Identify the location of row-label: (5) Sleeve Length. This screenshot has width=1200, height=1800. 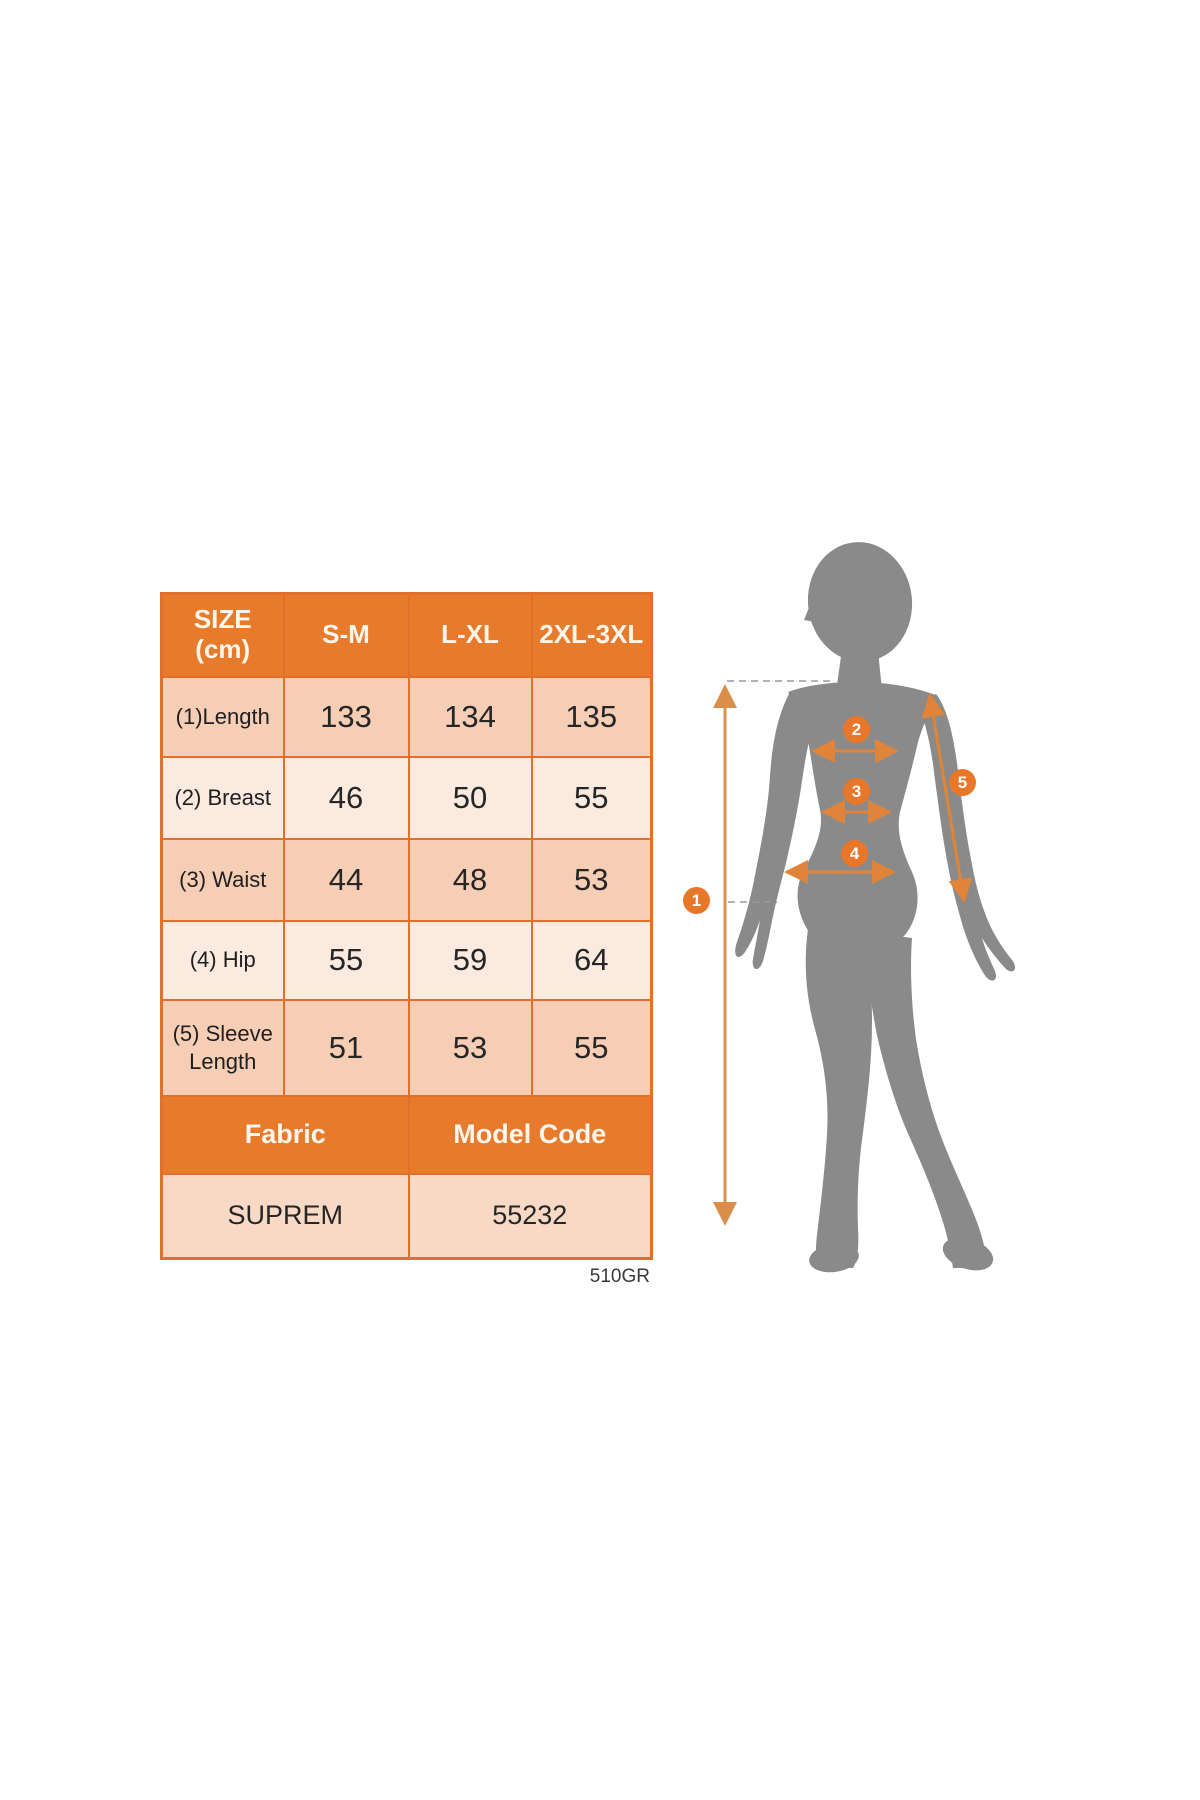
(222, 1047).